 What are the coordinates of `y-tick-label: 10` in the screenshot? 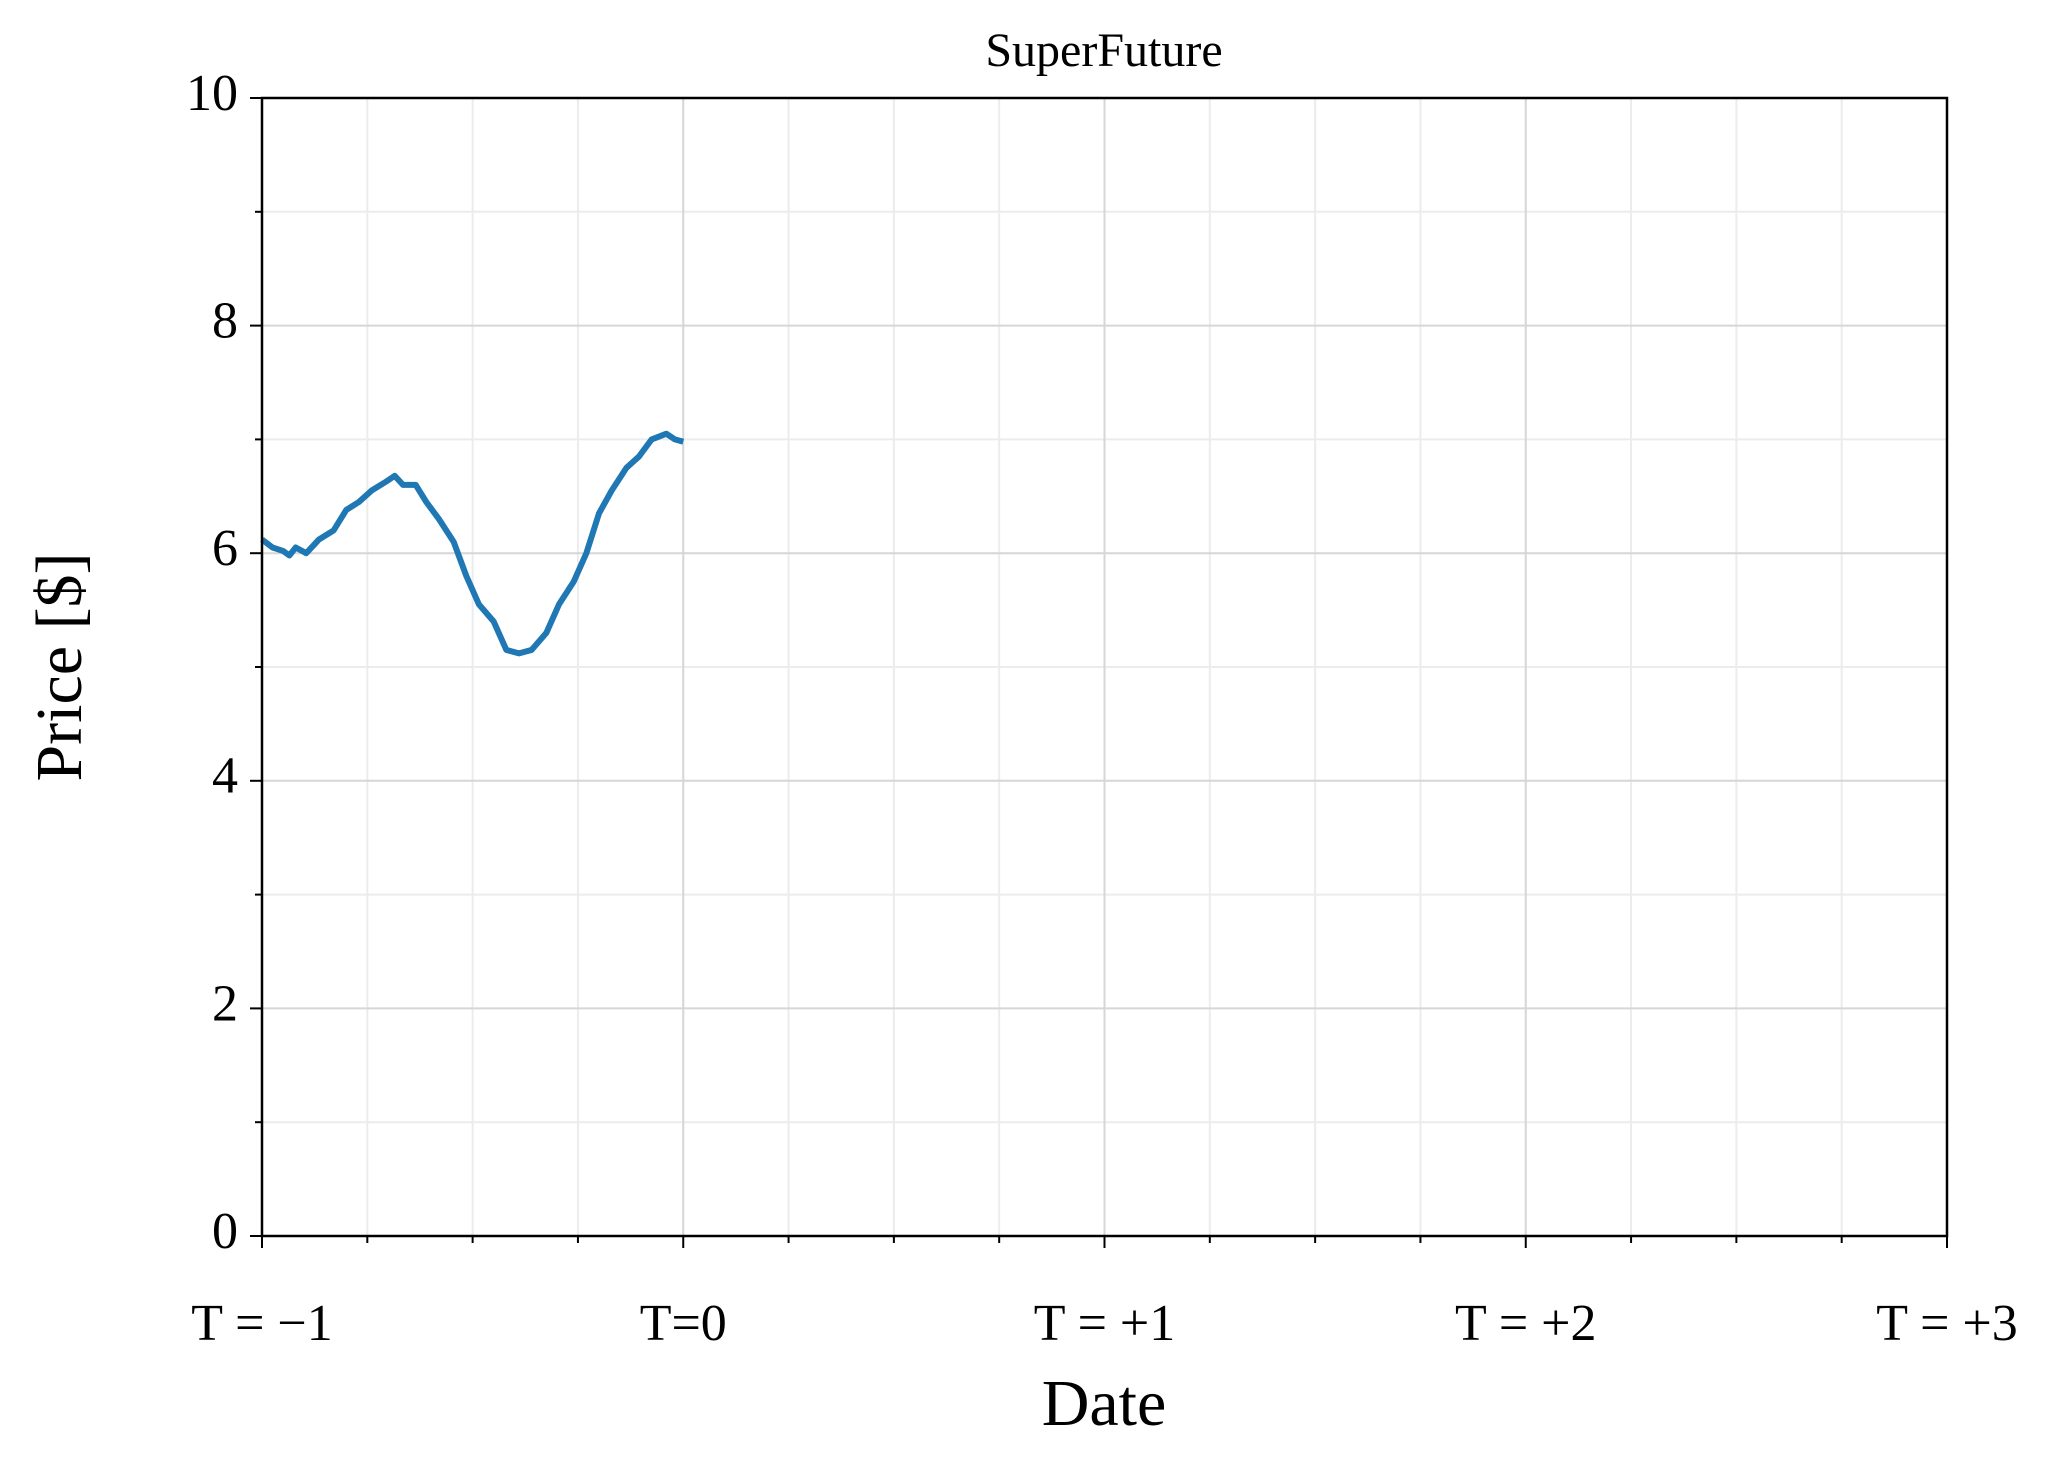 It's located at (212, 93).